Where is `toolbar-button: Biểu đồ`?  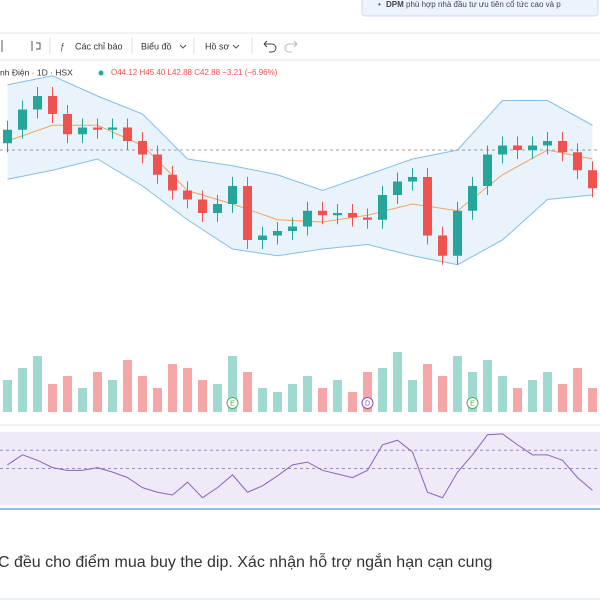
toolbar-button: Biểu đồ is located at coordinates (156, 46).